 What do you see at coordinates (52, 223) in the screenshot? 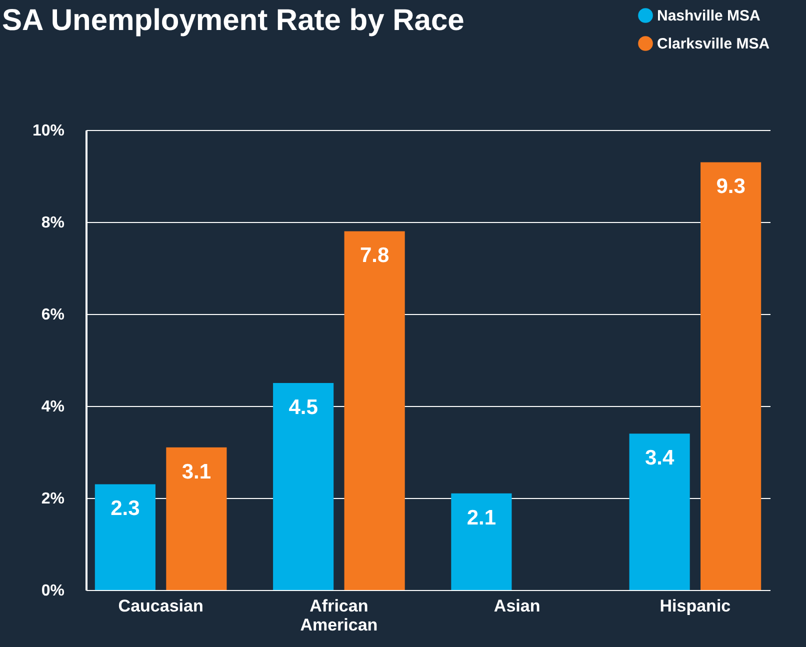
I see `y-tick-label: 8%` at bounding box center [52, 223].